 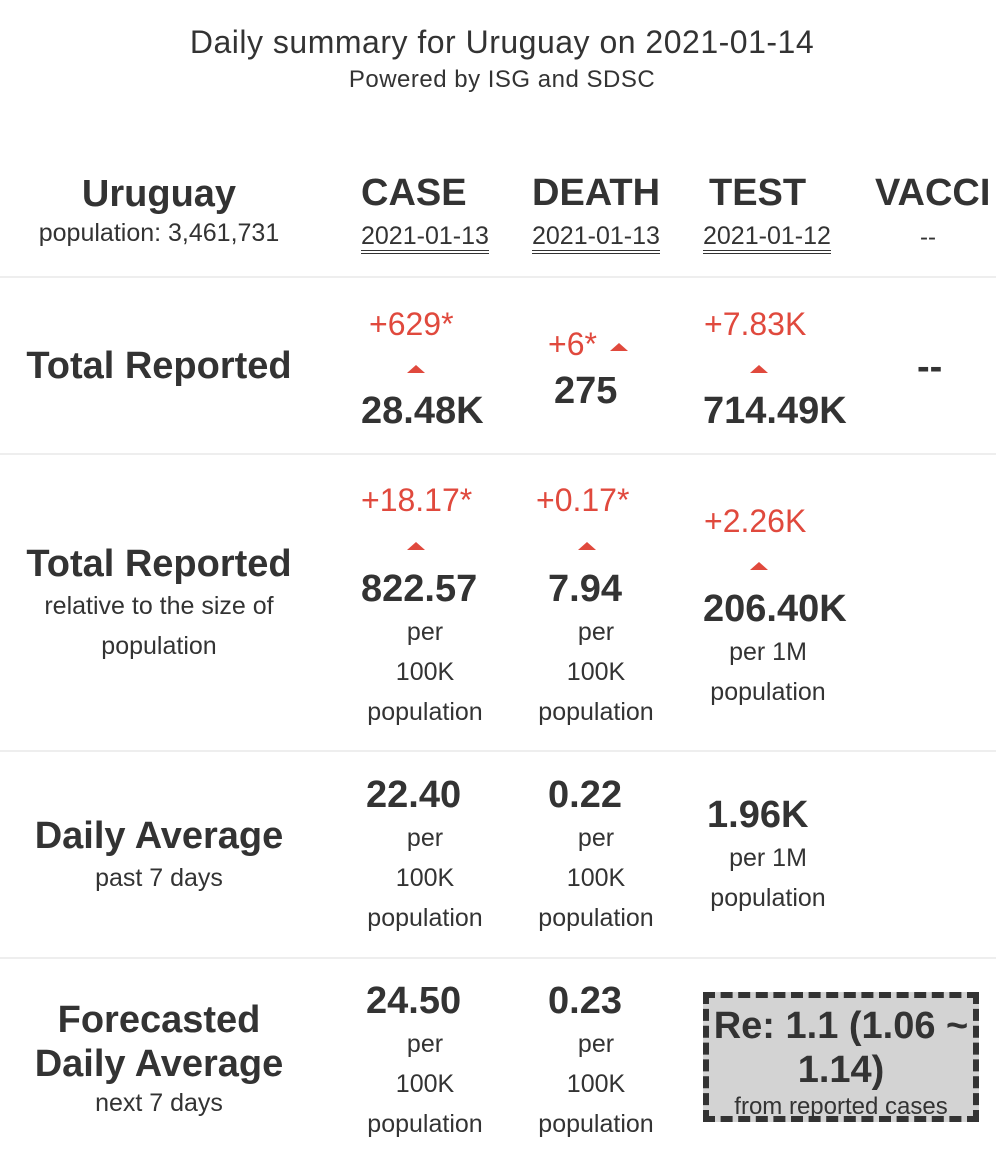 I want to click on row-subtitle: next 7 days, so click(x=159, y=1103).